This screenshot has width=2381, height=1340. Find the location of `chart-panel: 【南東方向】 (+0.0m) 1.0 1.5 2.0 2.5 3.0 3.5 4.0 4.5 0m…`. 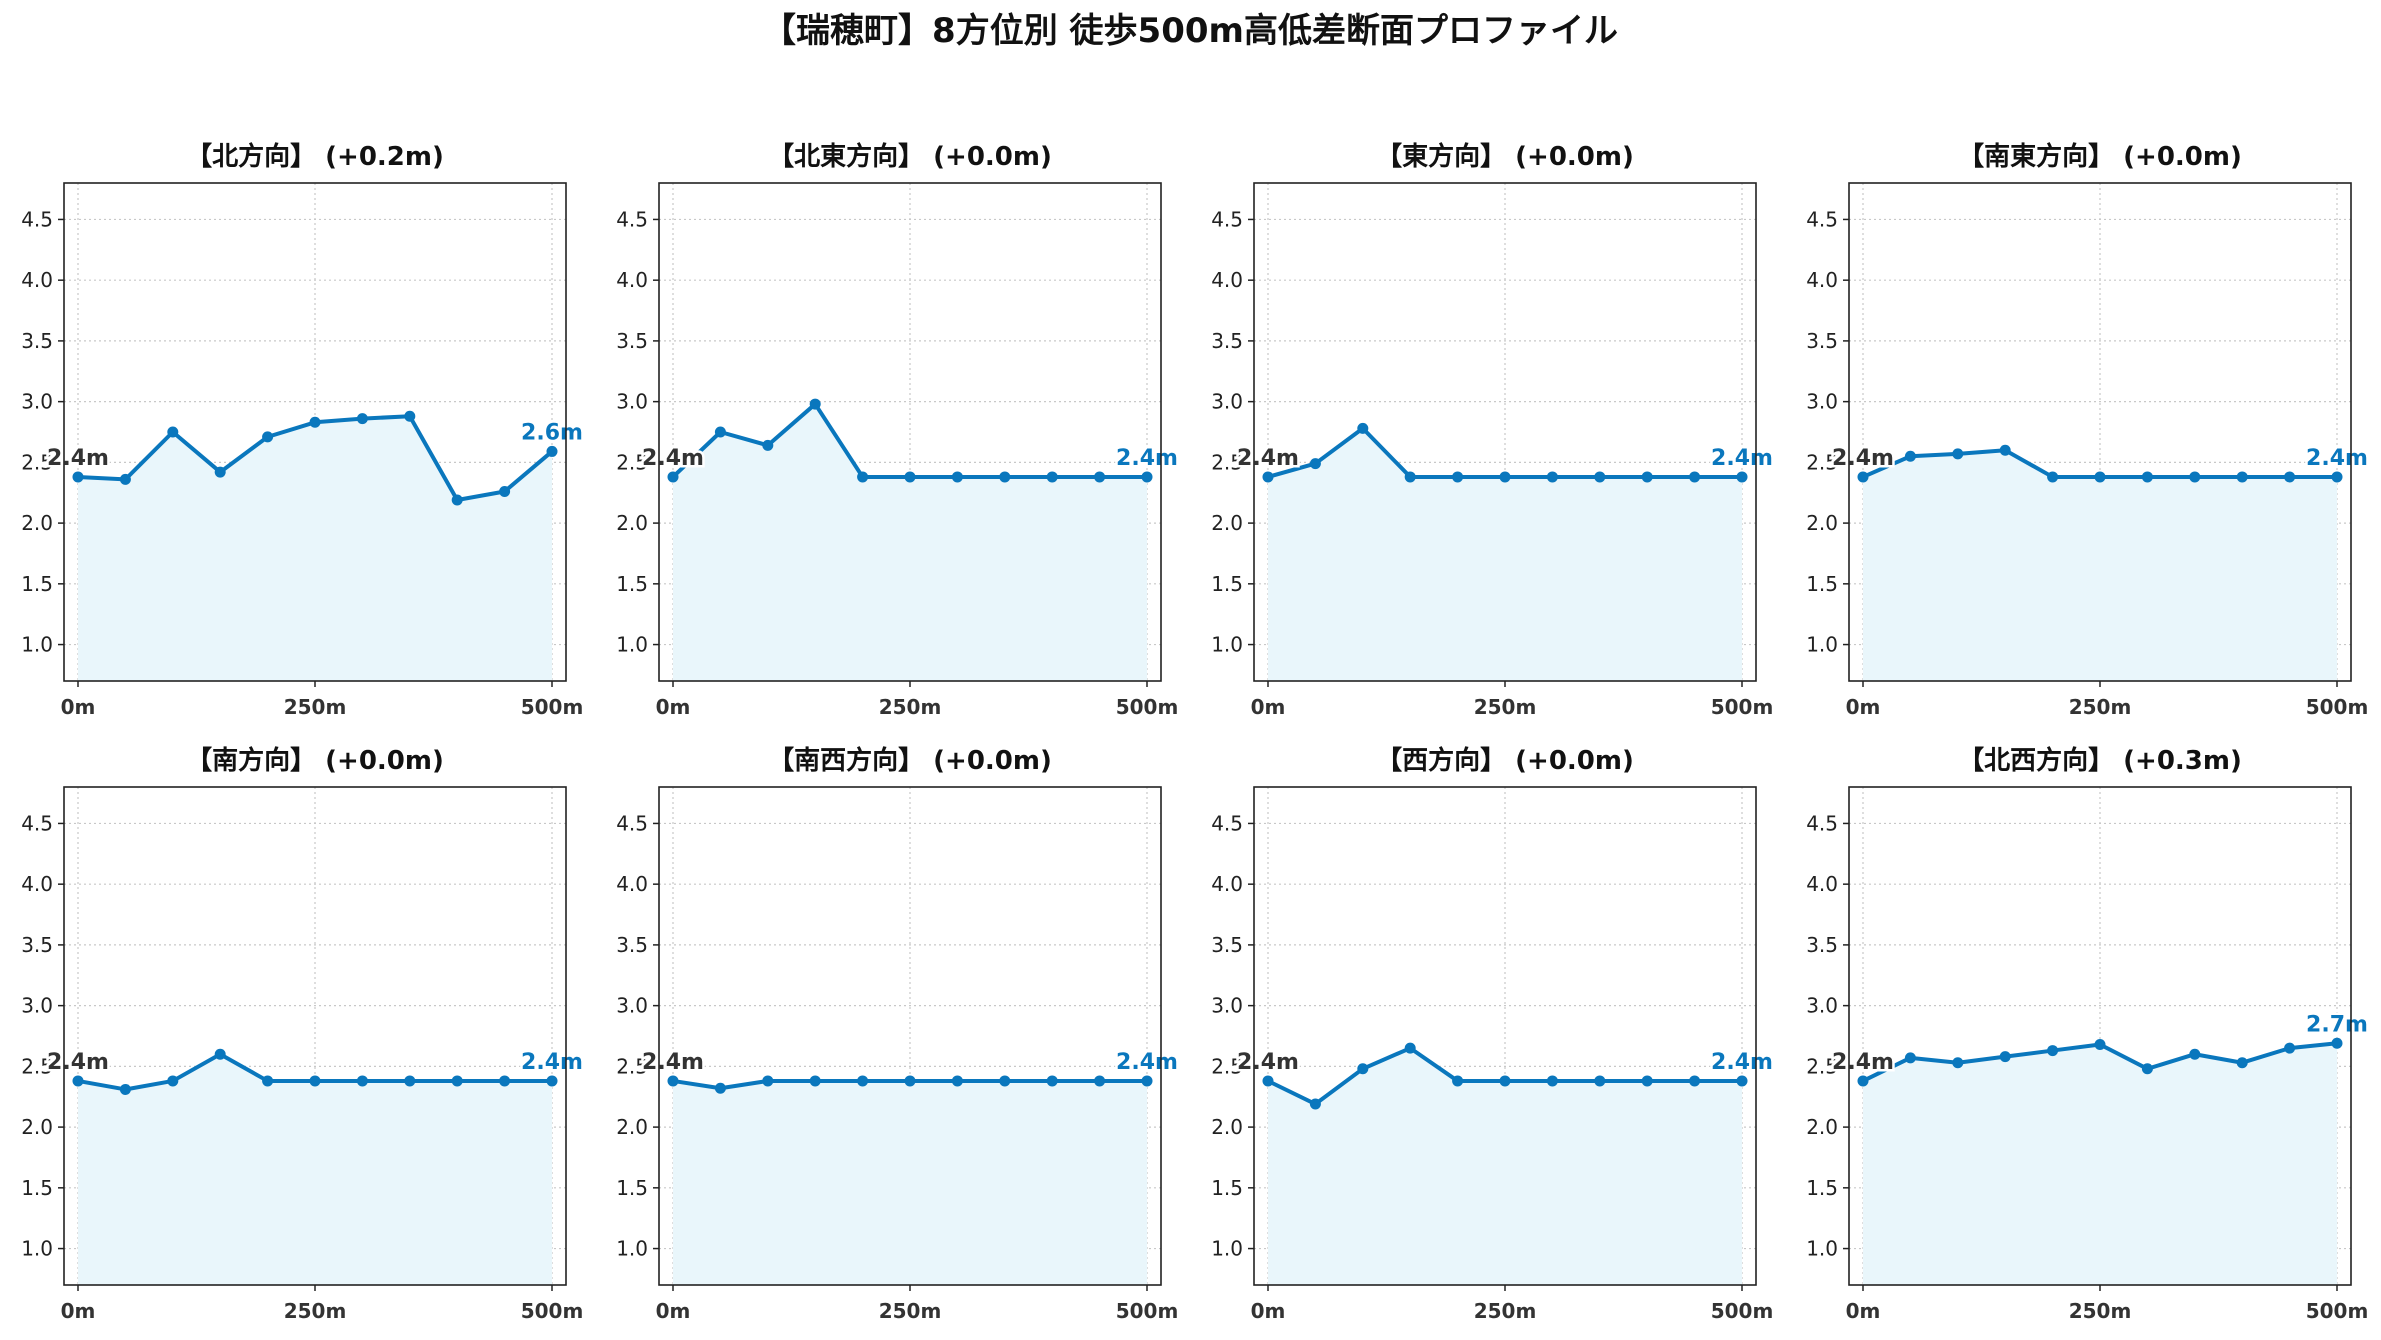

chart-panel: 【南東方向】 (+0.0m) 1.0 1.5 2.0 2.5 3.0 3.5 4.0 4.5 0m… is located at coordinates (2088, 430).